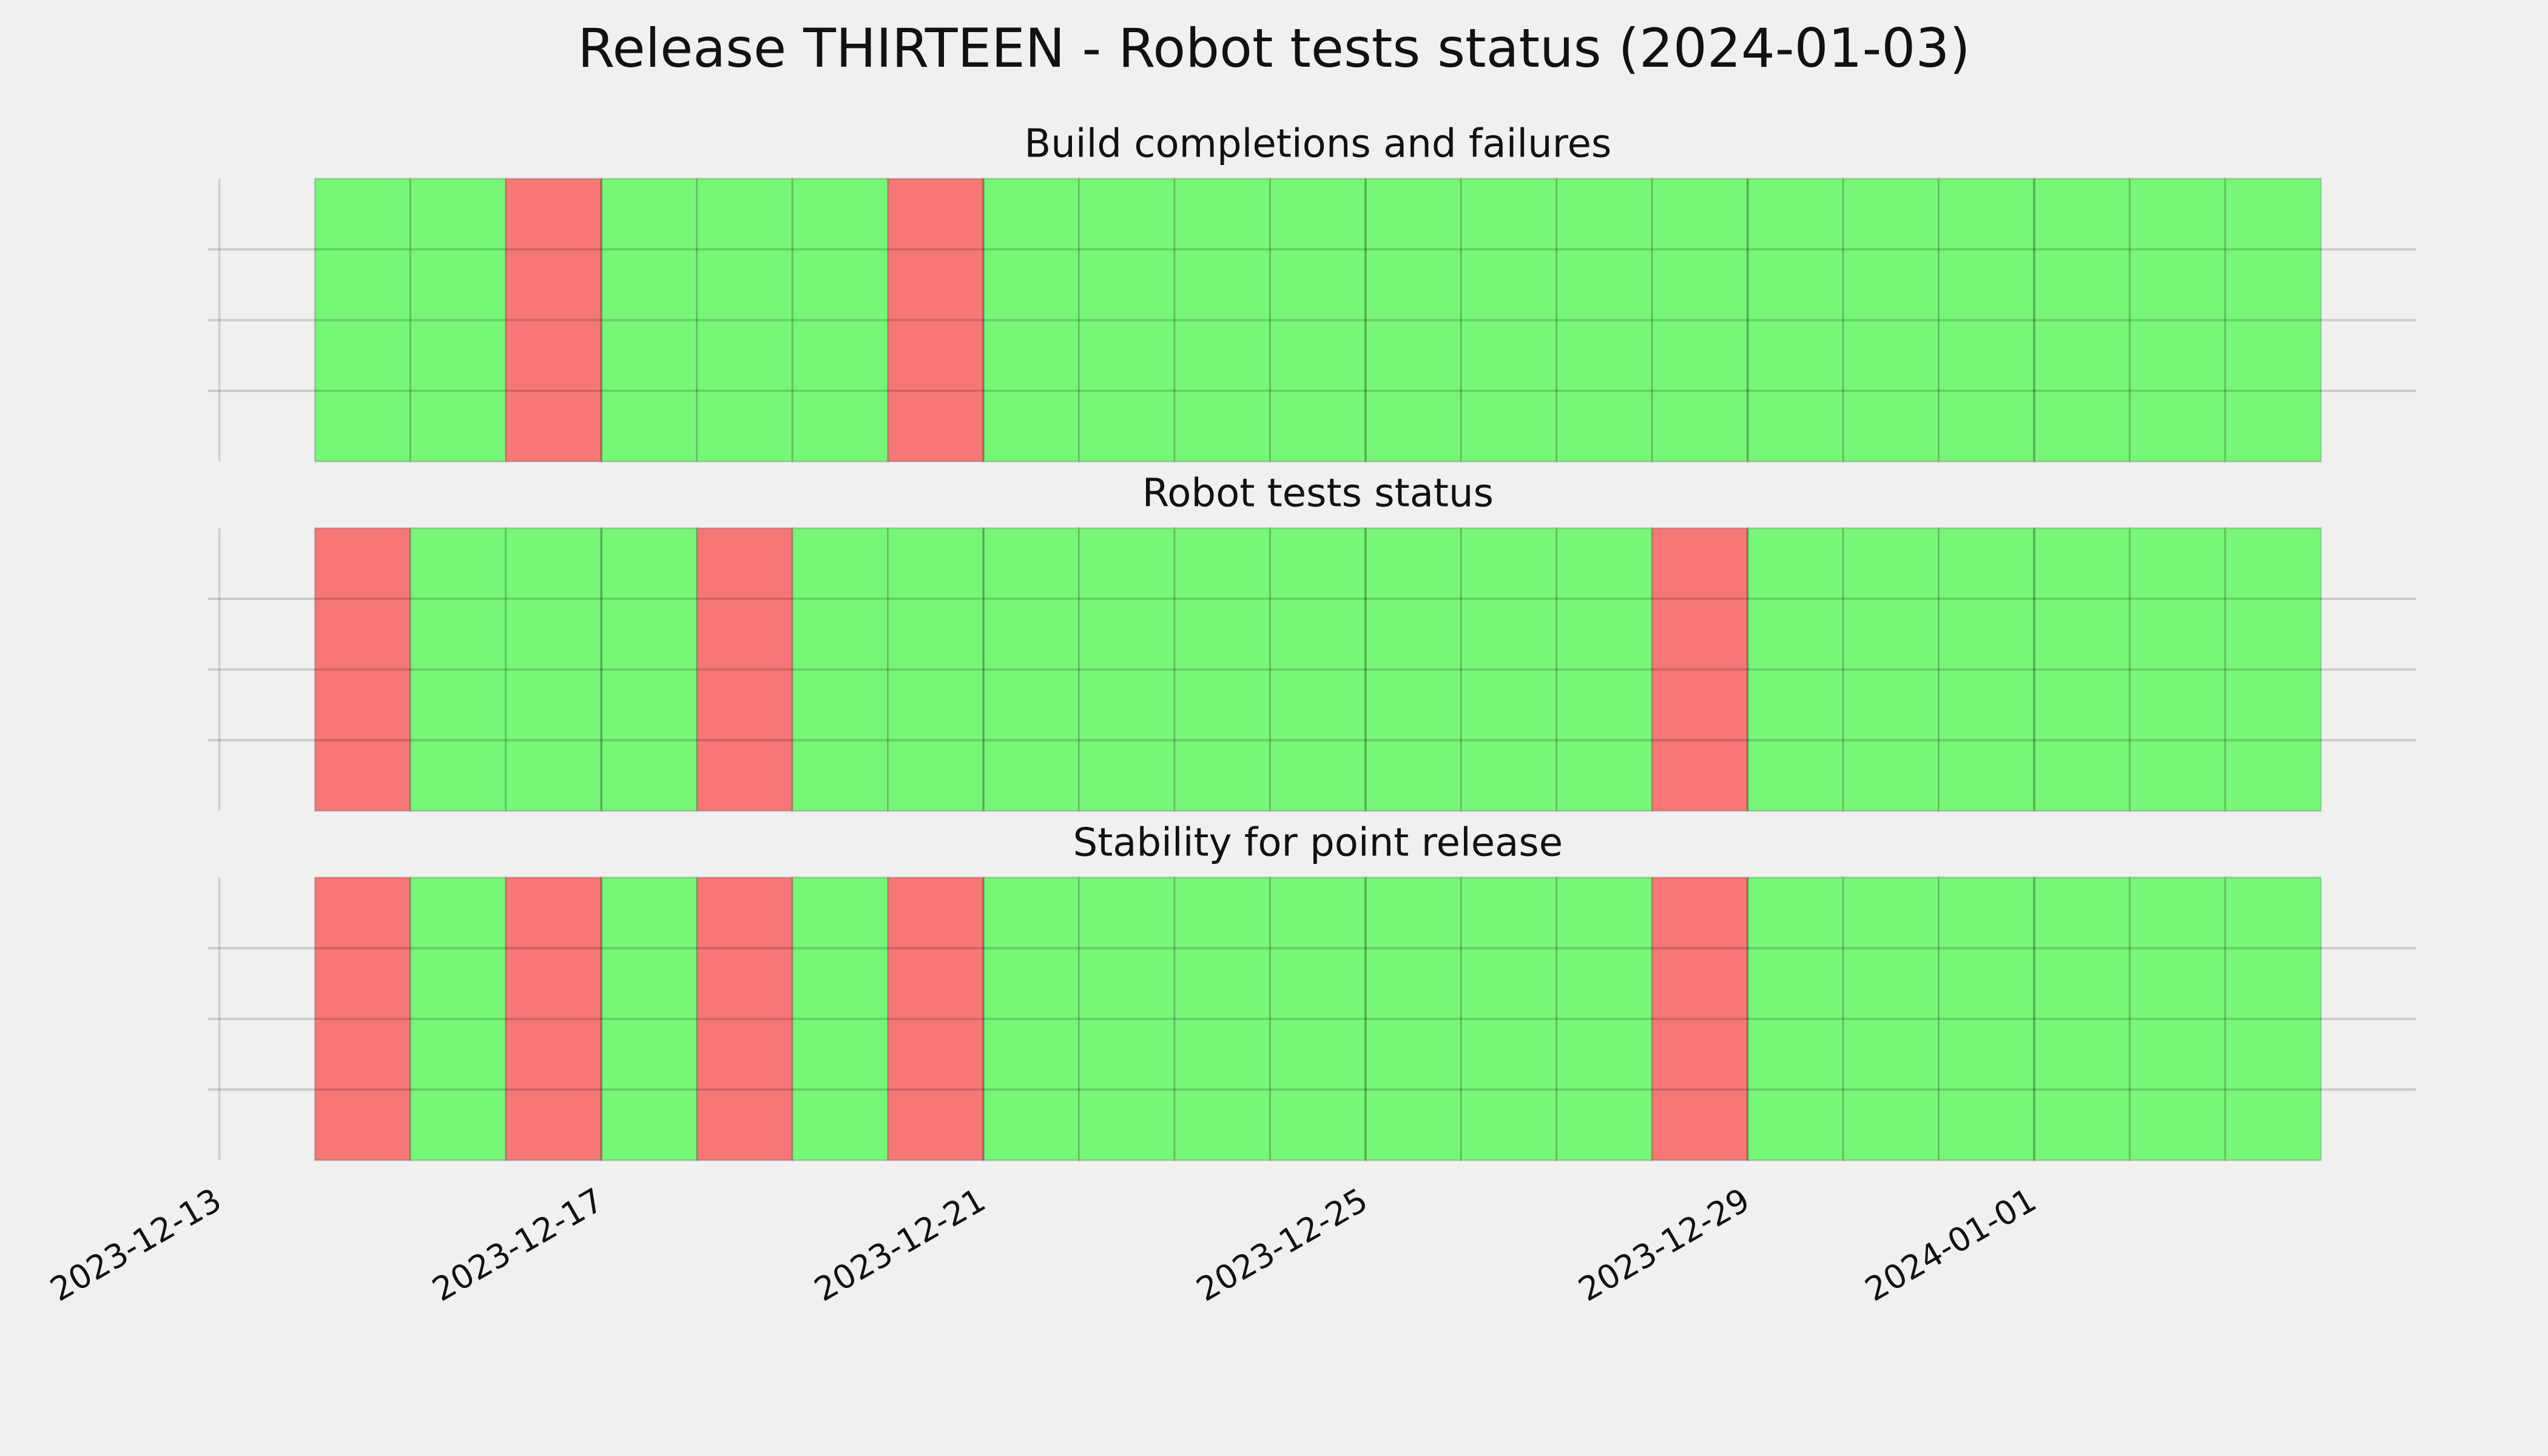  What do you see at coordinates (1318, 493) in the screenshot?
I see `panel-title: Robot tests status` at bounding box center [1318, 493].